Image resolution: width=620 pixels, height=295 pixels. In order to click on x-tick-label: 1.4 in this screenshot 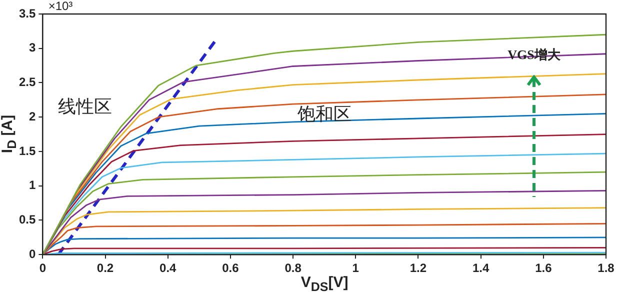, I will do `click(481, 268)`.